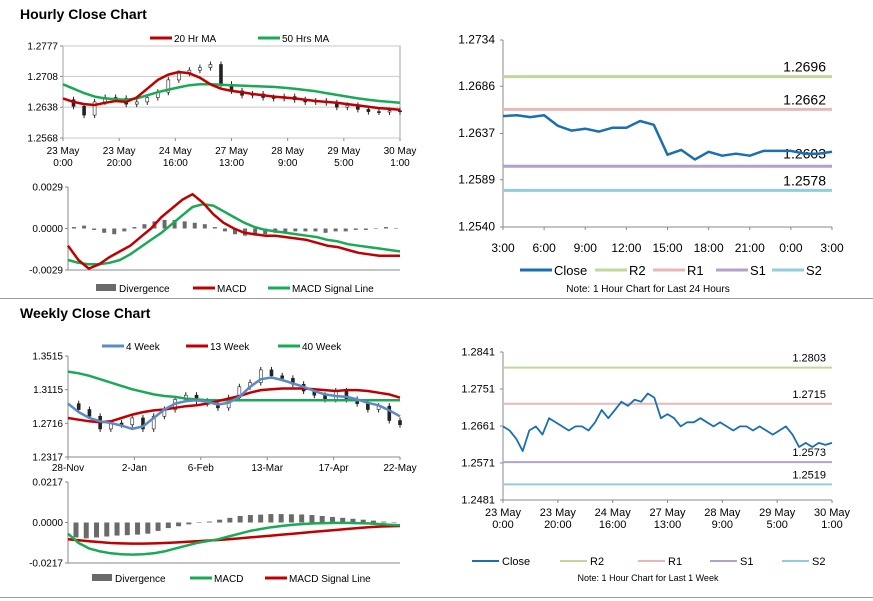 This screenshot has width=873, height=601. I want to click on hourly-price-x-tick-label: 24 May, so click(175, 151).